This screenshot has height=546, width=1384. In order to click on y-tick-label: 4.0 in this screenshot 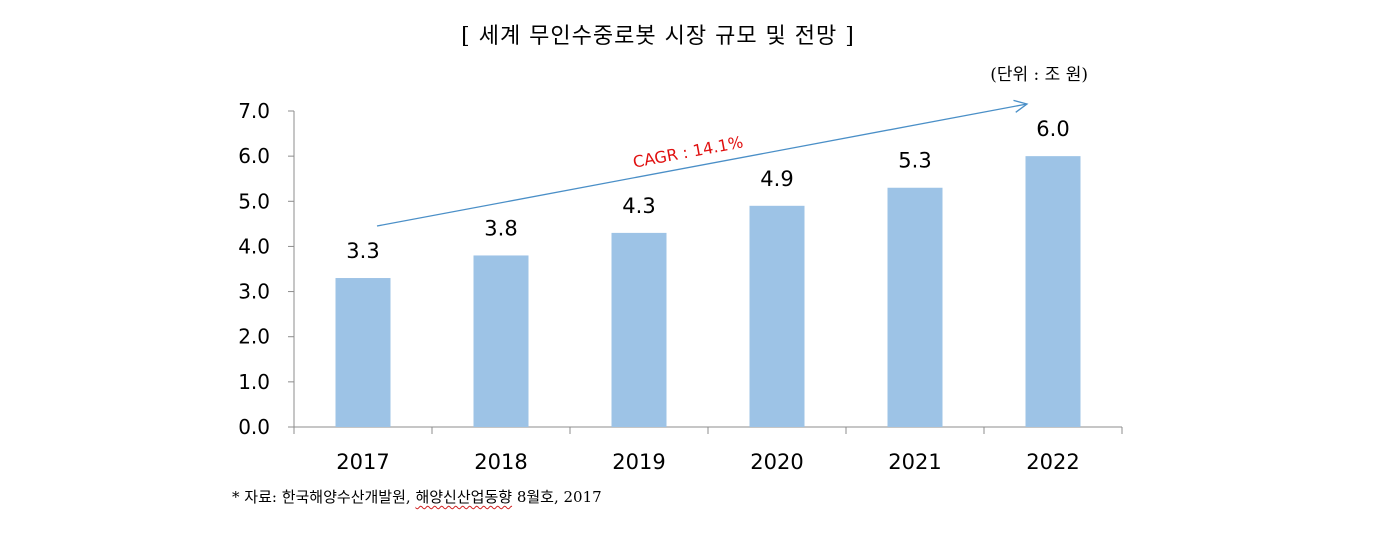, I will do `click(254, 246)`.